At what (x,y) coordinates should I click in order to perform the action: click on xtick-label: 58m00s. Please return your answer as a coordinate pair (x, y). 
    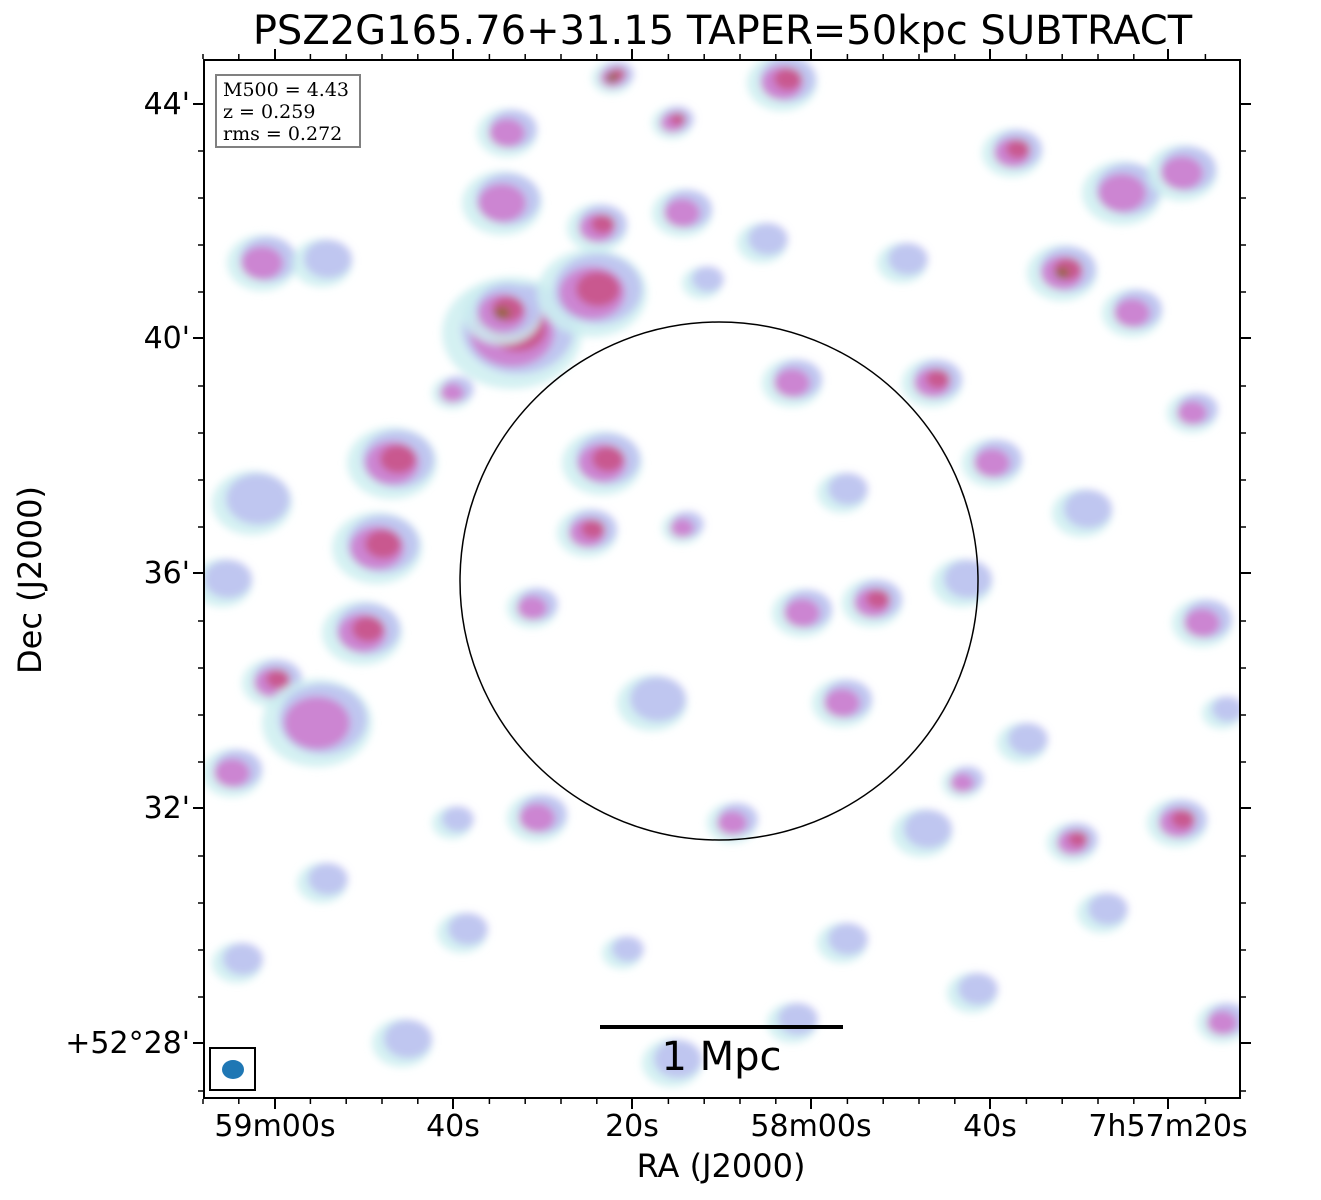
    Looking at the image, I should click on (811, 1126).